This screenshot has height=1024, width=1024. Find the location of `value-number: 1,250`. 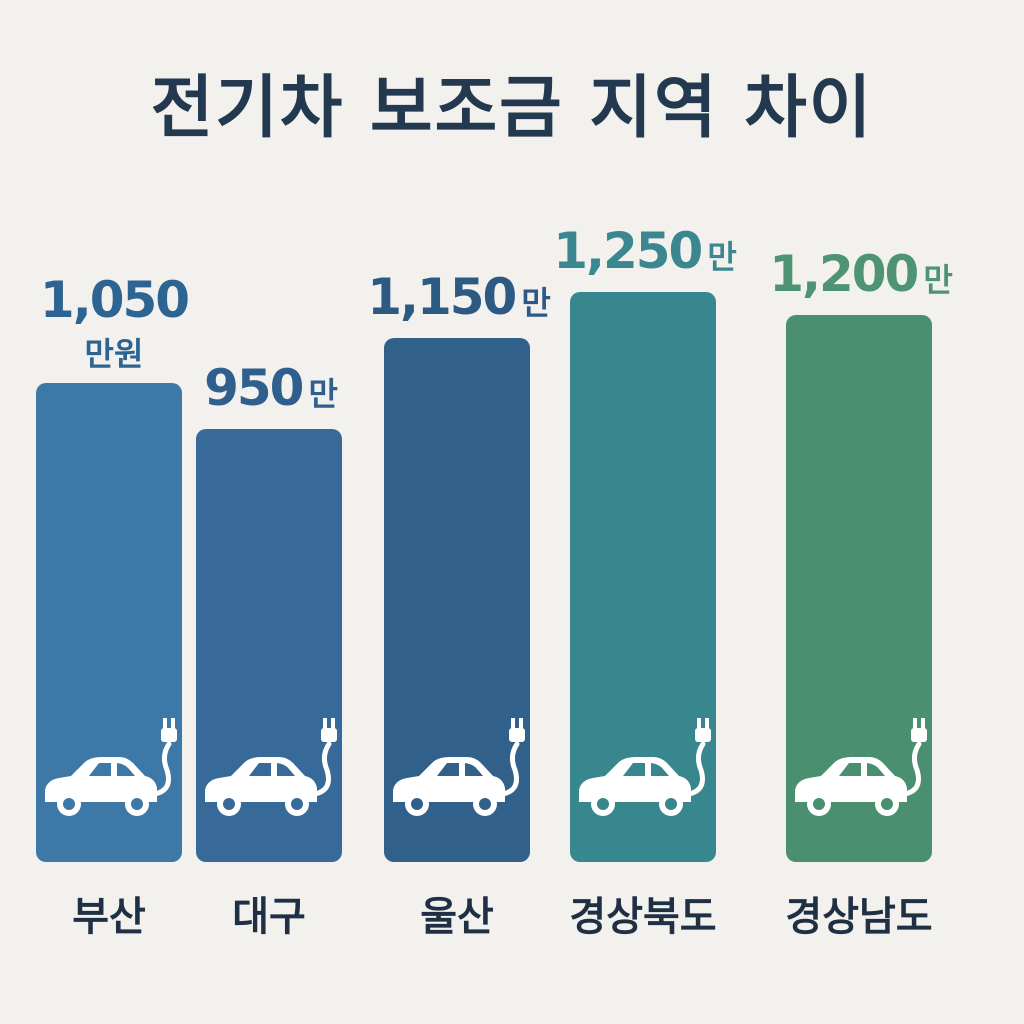

value-number: 1,250 is located at coordinates (627, 251).